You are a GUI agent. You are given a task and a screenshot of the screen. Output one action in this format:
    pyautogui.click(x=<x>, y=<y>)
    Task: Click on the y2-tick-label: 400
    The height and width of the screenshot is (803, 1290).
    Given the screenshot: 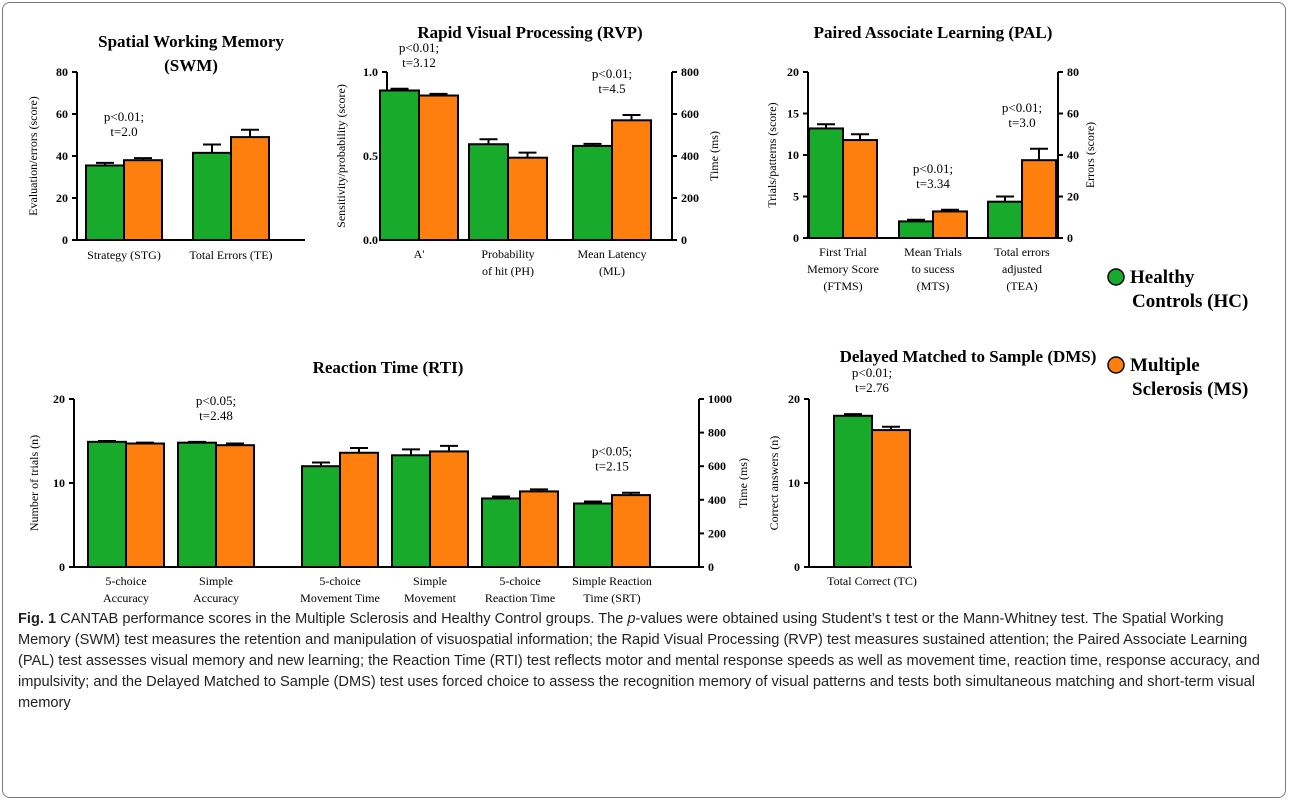 What is the action you would take?
    pyautogui.click(x=717, y=500)
    